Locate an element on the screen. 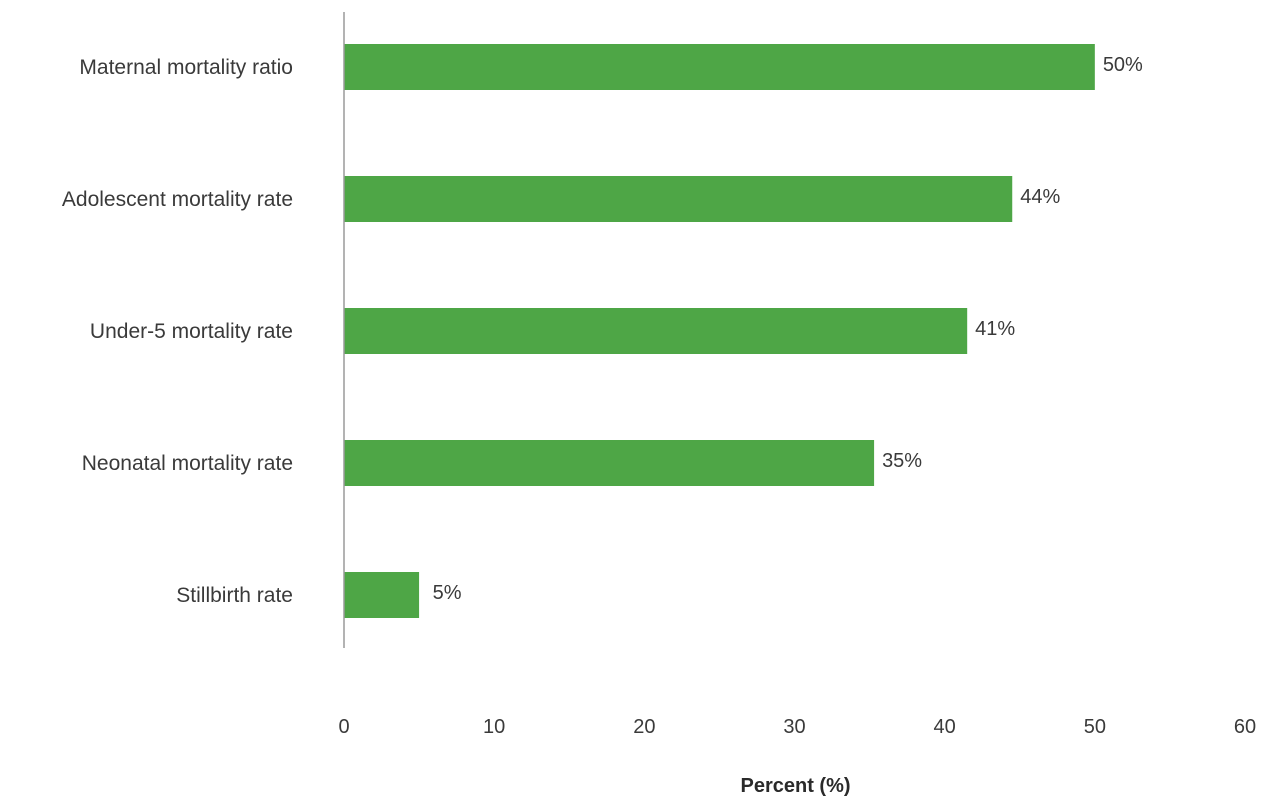 The height and width of the screenshot is (803, 1270). category-label-3: Neonatal mortality rate is located at coordinates (187, 463).